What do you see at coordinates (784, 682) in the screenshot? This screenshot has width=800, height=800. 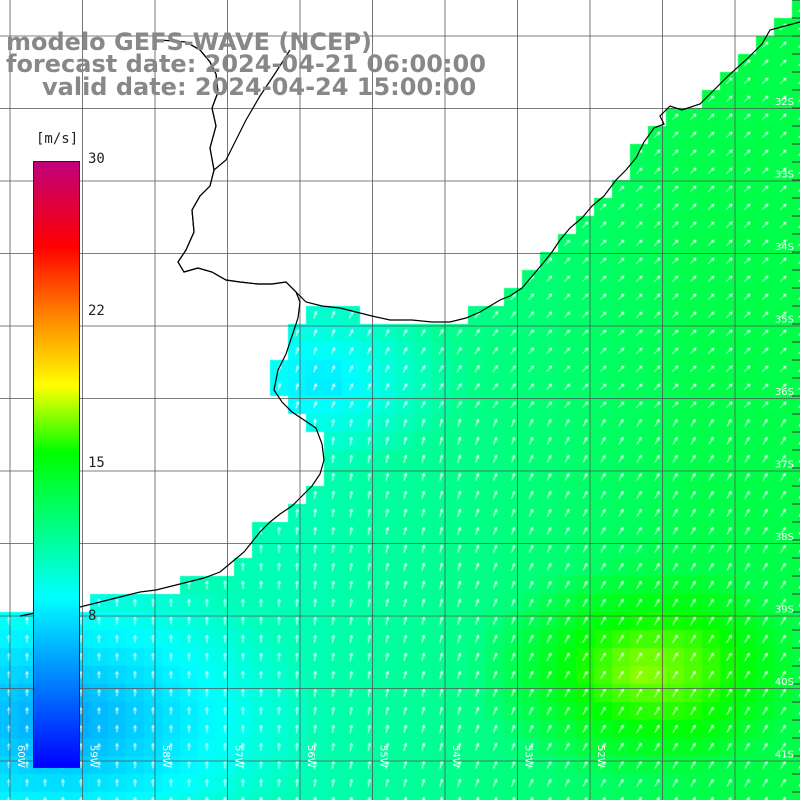 I see `lat-label: 40S` at bounding box center [784, 682].